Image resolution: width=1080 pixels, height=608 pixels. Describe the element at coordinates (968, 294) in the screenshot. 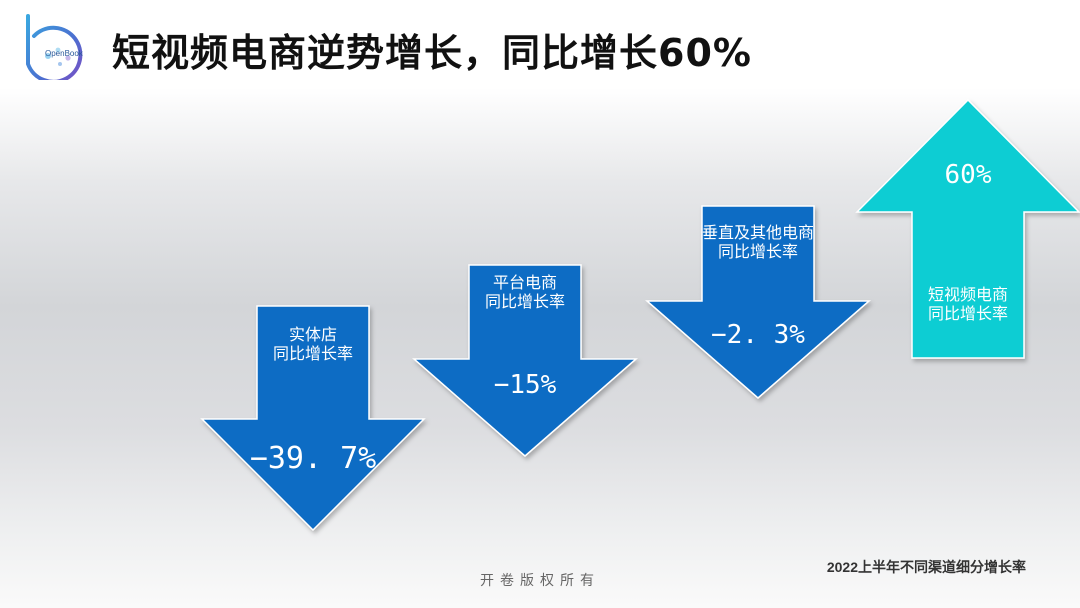

I see `arrow-label-line: 短视频电商` at that location.